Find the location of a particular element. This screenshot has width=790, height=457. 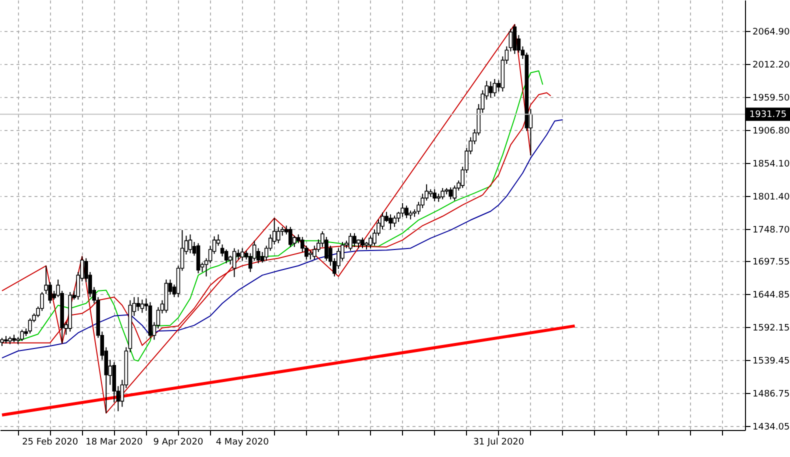

ref-line-label: 1931.75 is located at coordinates (768, 115).